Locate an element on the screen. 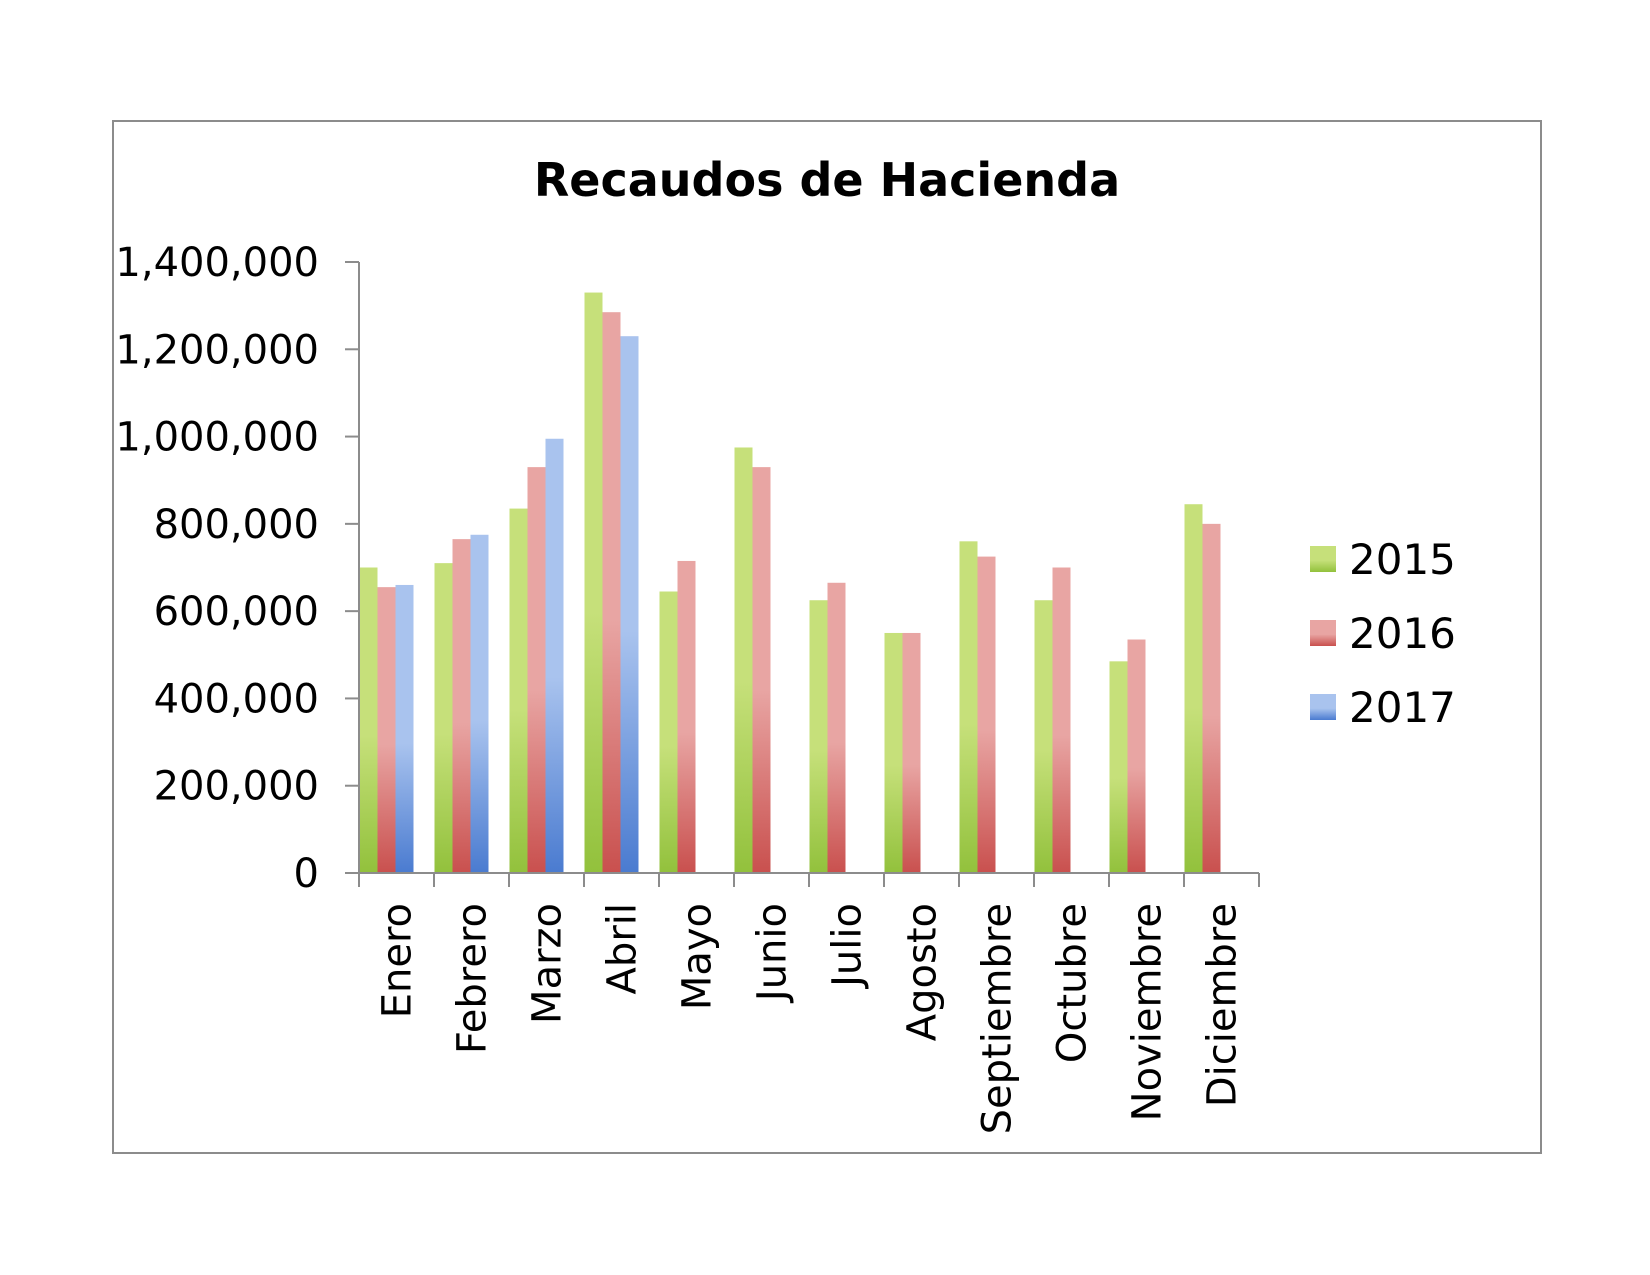  x-tick-label-septiembre: Septiembre is located at coordinates (998, 1018).